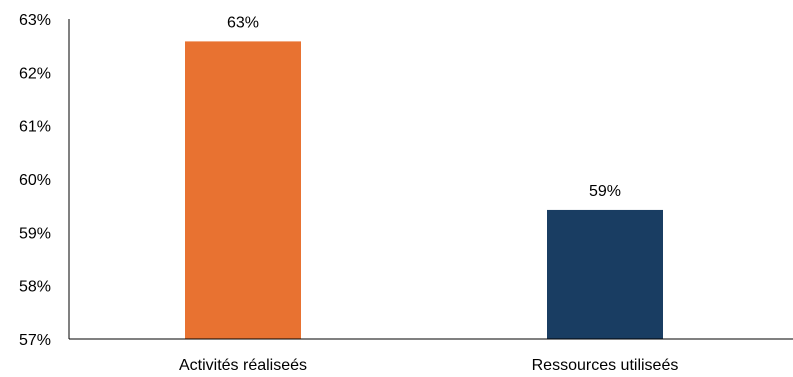 The width and height of the screenshot is (793, 377). I want to click on x-category-label: Ressources utiliseés, so click(605, 365).